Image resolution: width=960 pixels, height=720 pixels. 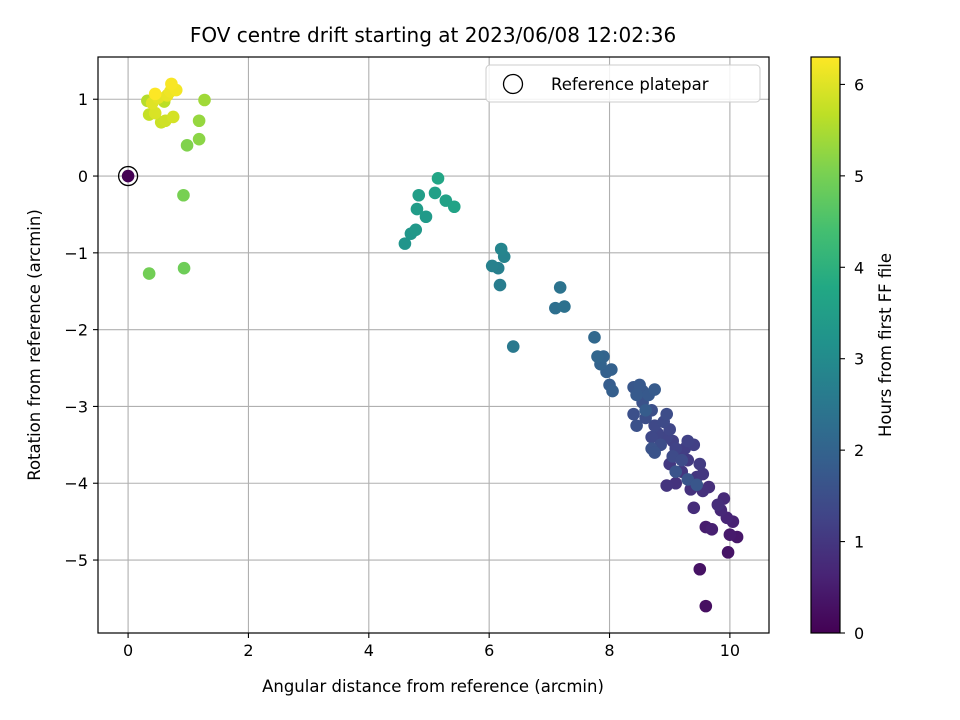 I want to click on y-tick-label: 0, so click(x=83, y=176).